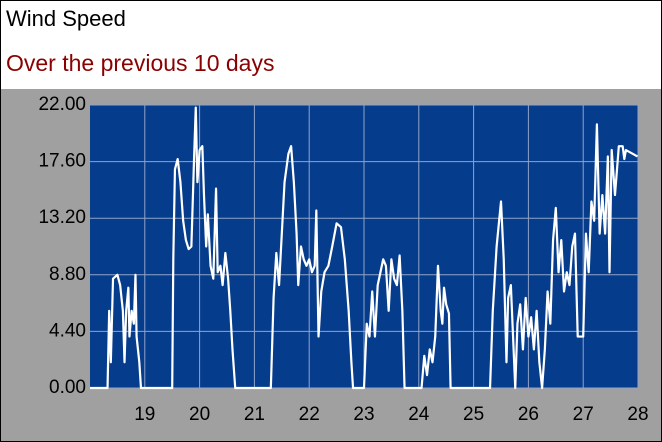  What do you see at coordinates (637, 414) in the screenshot?
I see `x-tick-label: 28` at bounding box center [637, 414].